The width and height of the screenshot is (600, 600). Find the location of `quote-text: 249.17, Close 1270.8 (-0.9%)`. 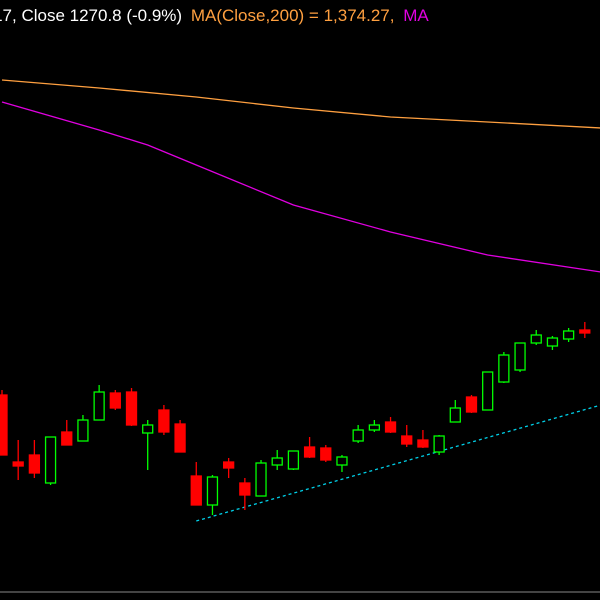

quote-text: 249.17, Close 1270.8 (-0.9%) is located at coordinates (91, 15).